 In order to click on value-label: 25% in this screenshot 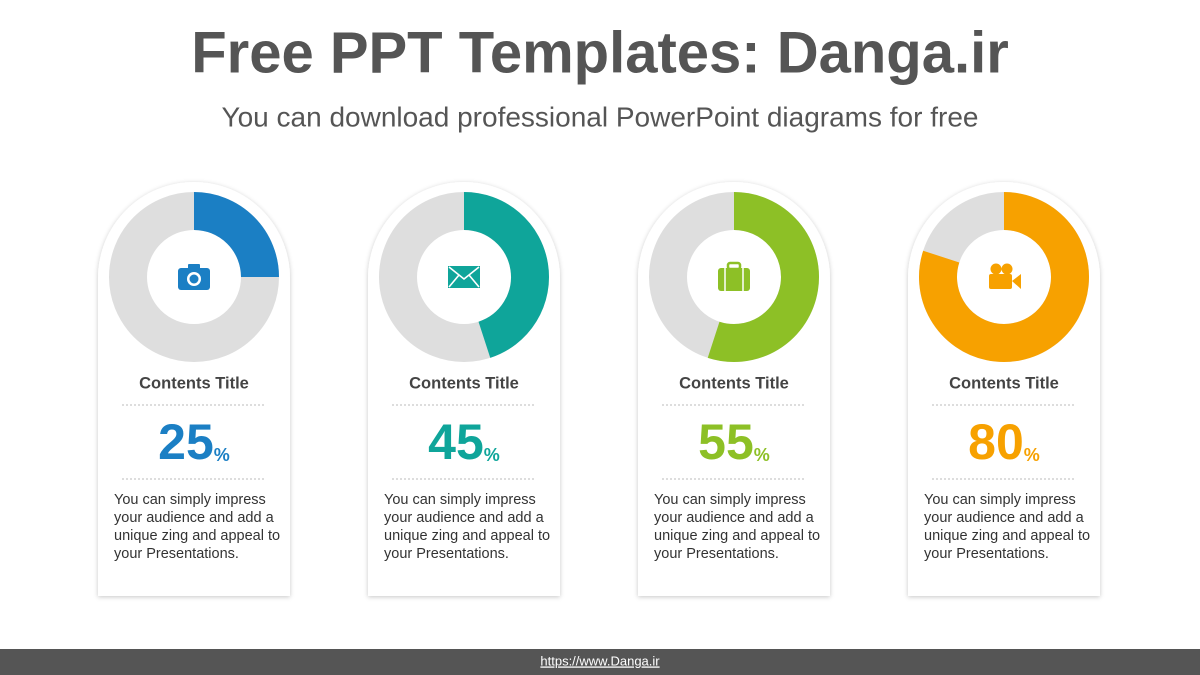, I will do `click(194, 442)`.